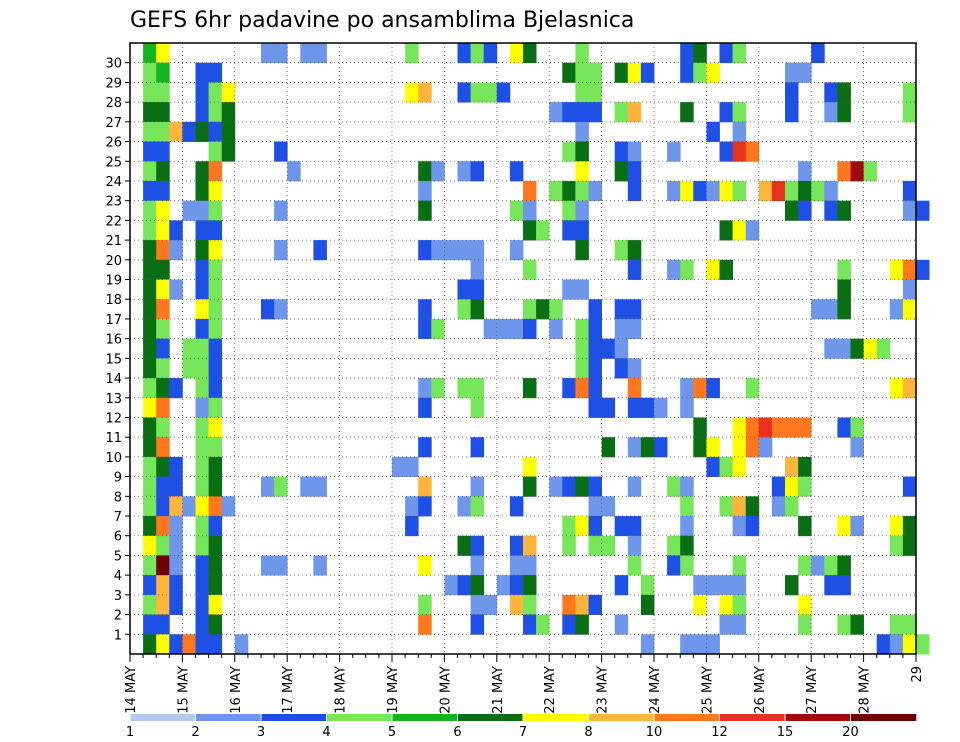 Image resolution: width=960 pixels, height=742 pixels. What do you see at coordinates (654, 732) in the screenshot?
I see `colorbar-label: 10` at bounding box center [654, 732].